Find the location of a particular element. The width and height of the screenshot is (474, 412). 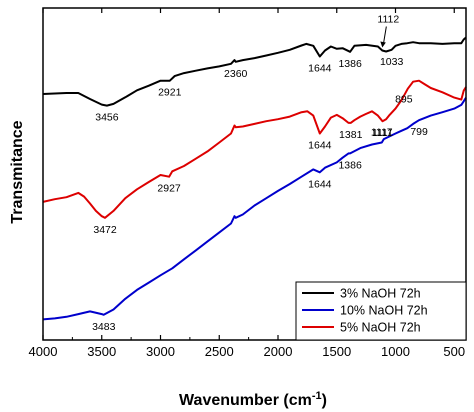

x-tick-label: 500 is located at coordinates (454, 351).